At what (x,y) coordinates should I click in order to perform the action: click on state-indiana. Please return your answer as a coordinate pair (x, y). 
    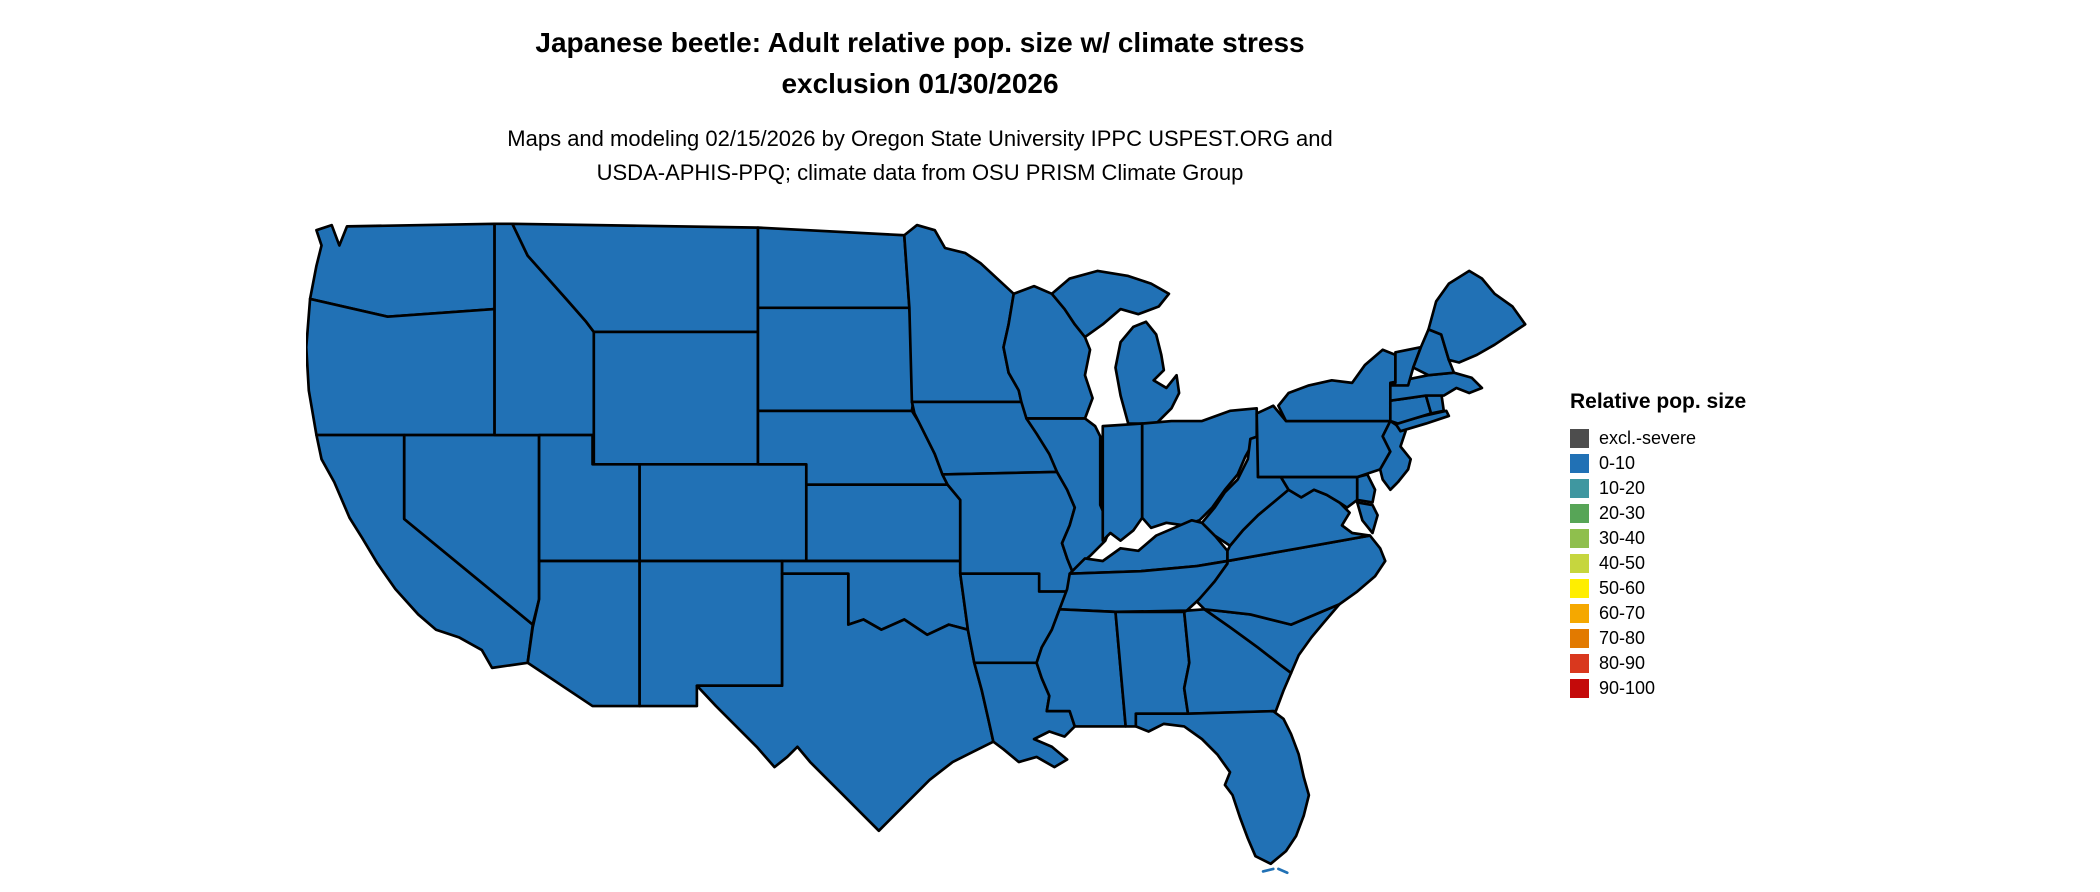
    Looking at the image, I should click on (1122, 482).